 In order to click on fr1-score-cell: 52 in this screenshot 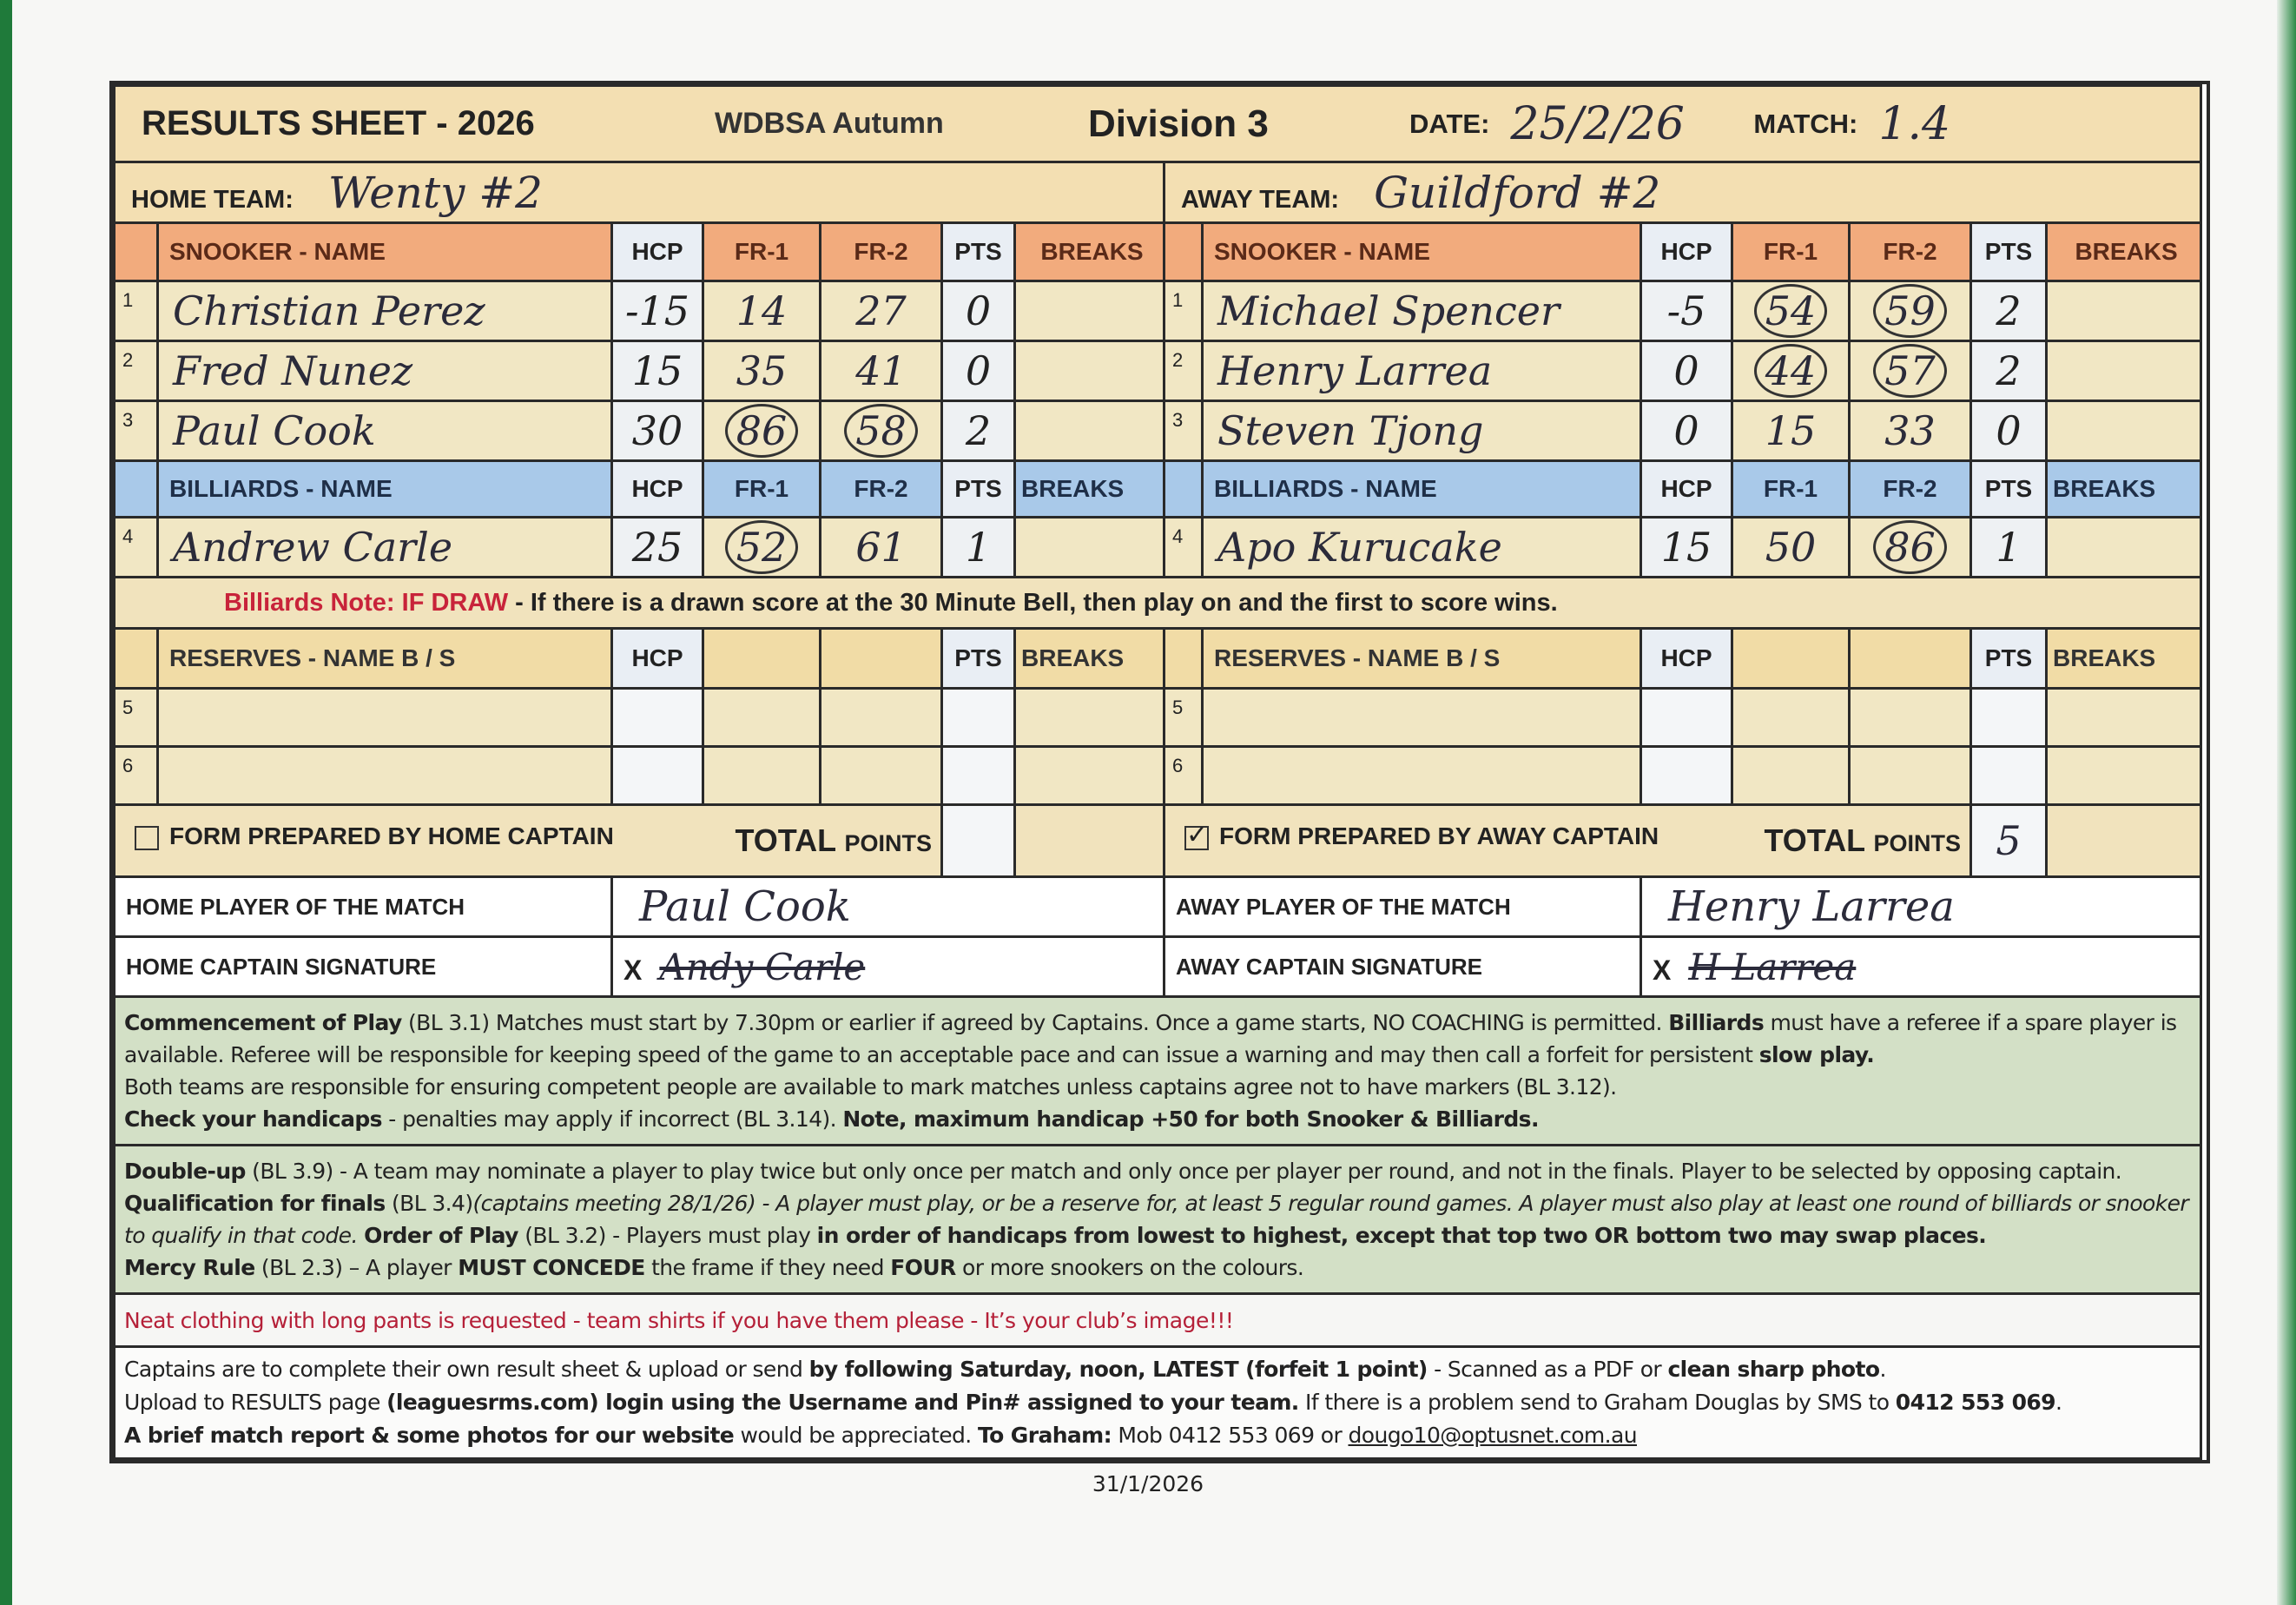, I will do `click(761, 547)`.